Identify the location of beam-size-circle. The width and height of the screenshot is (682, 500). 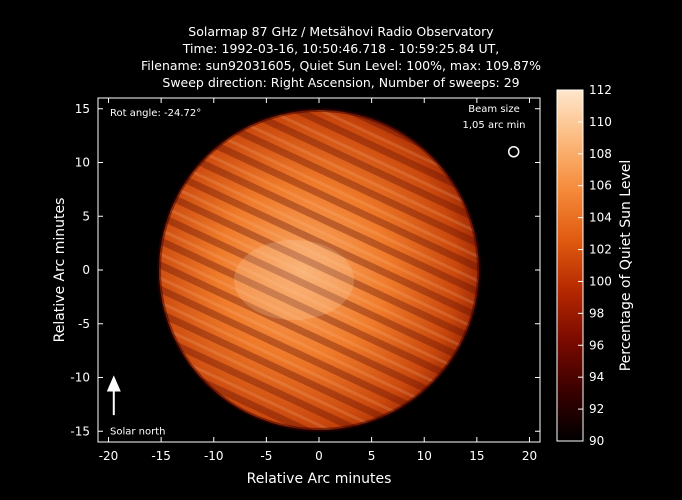
(513, 152).